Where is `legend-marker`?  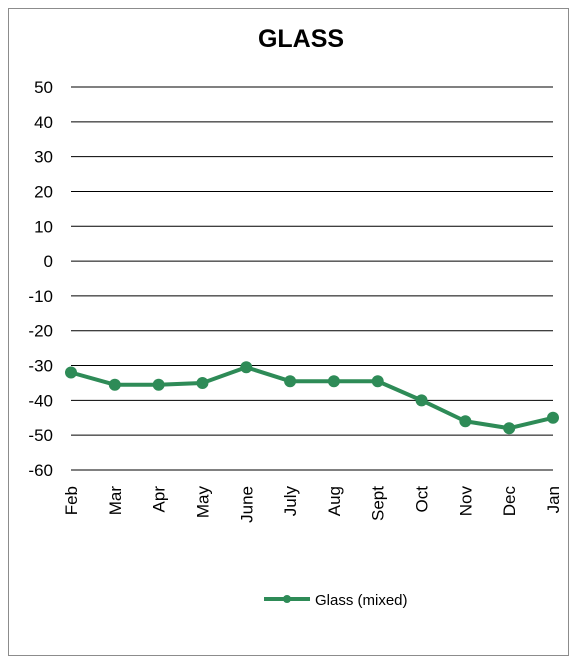 legend-marker is located at coordinates (287, 599).